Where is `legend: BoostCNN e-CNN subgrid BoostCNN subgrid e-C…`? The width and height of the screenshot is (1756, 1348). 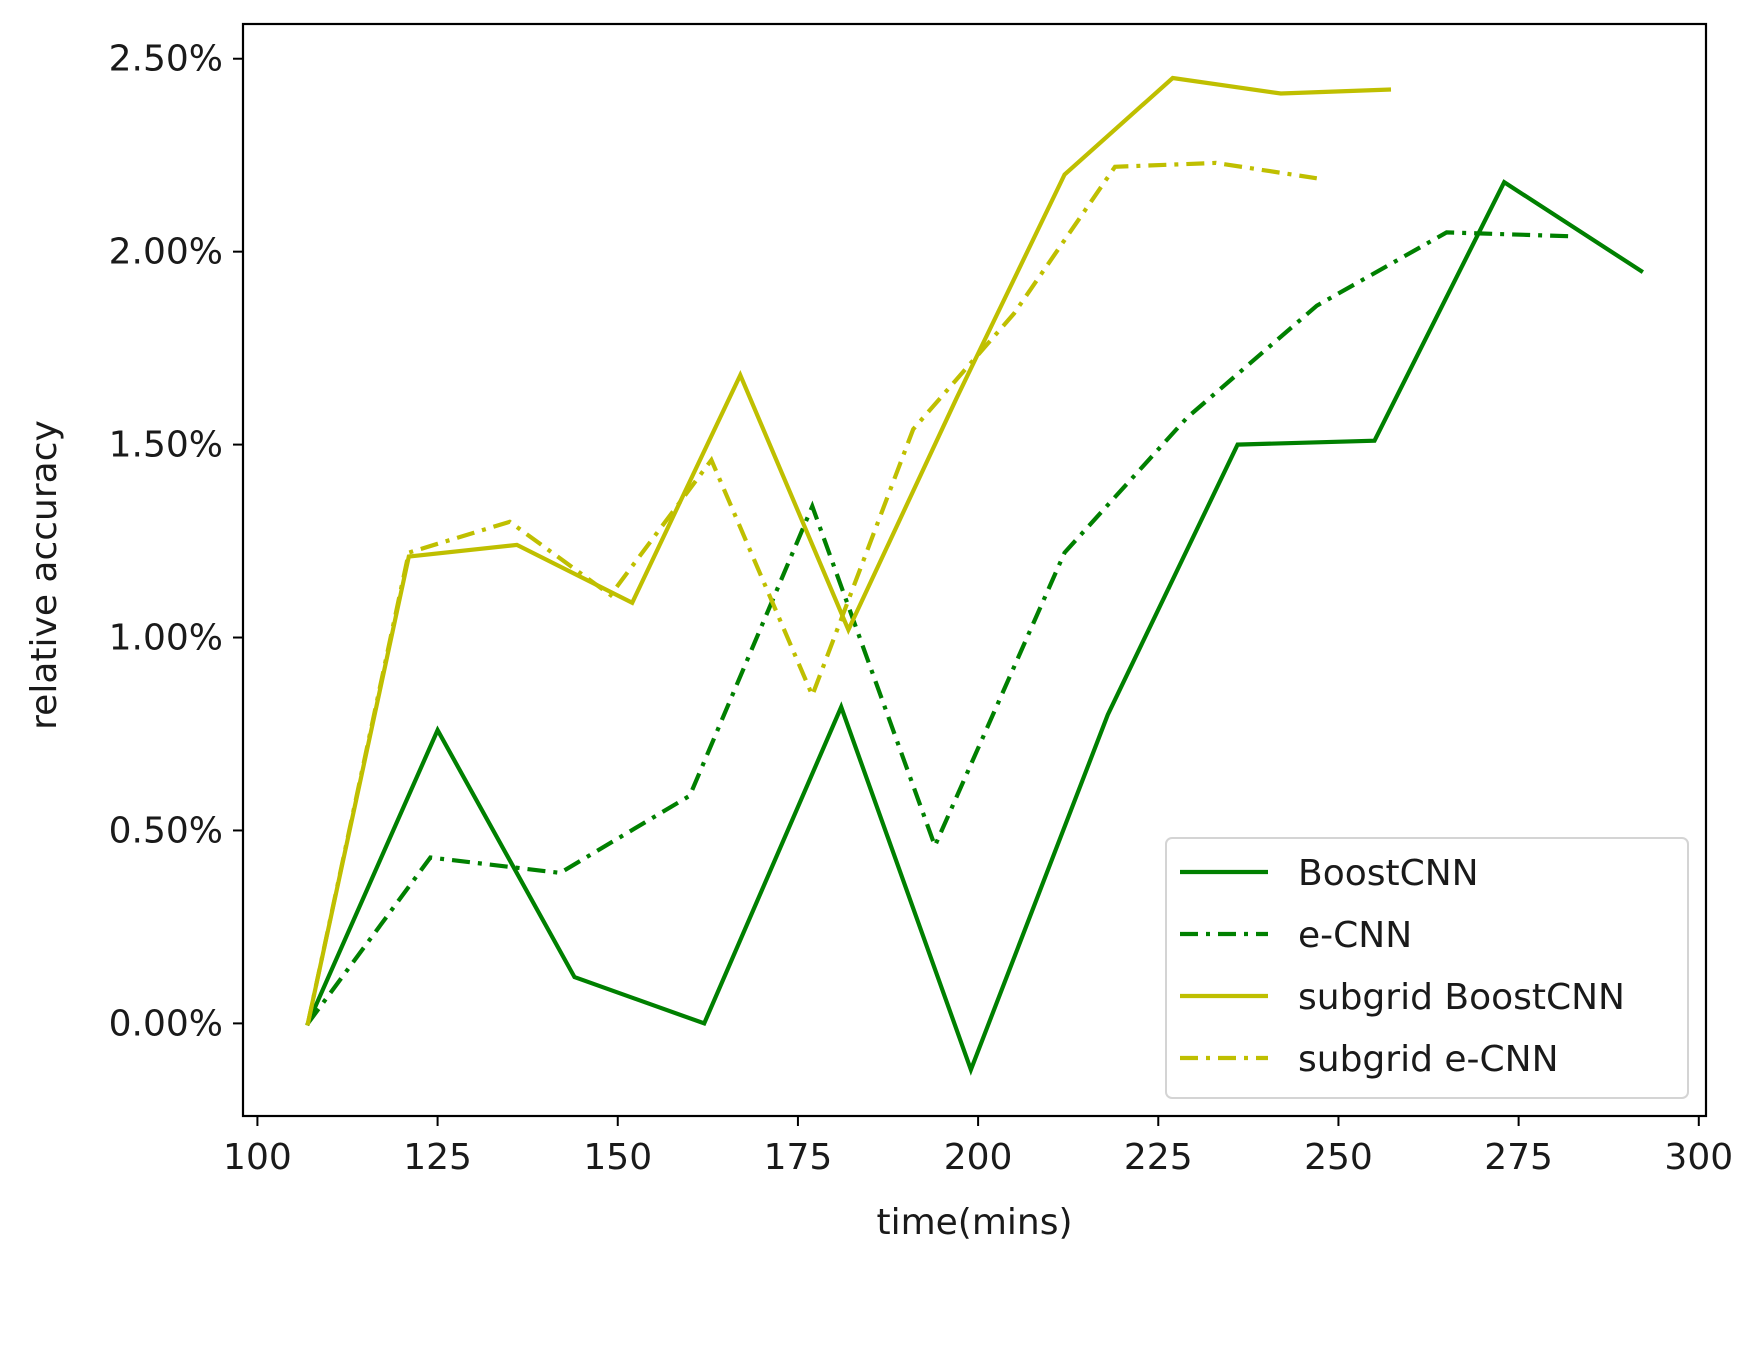
legend: BoostCNN e-CNN subgrid BoostCNN subgrid e-C… is located at coordinates (1427, 968).